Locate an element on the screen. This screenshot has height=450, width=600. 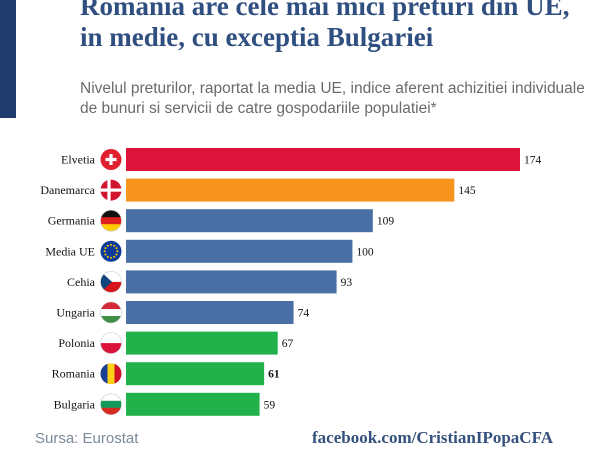
denmark-flag-icon is located at coordinates (111, 190).